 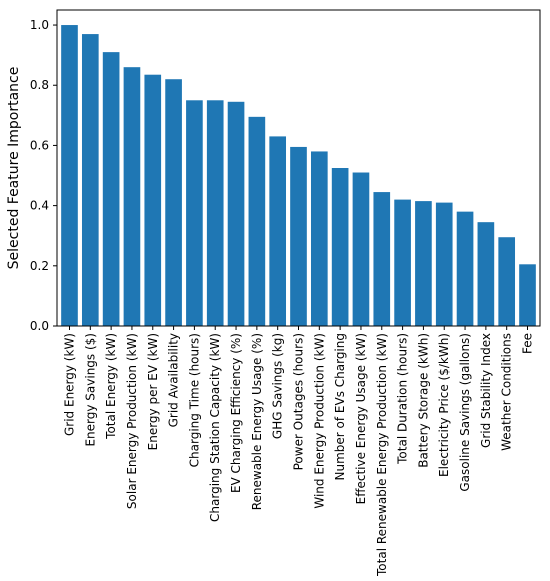 What do you see at coordinates (111, 386) in the screenshot?
I see `x-tick-label: Total Energy (kW)` at bounding box center [111, 386].